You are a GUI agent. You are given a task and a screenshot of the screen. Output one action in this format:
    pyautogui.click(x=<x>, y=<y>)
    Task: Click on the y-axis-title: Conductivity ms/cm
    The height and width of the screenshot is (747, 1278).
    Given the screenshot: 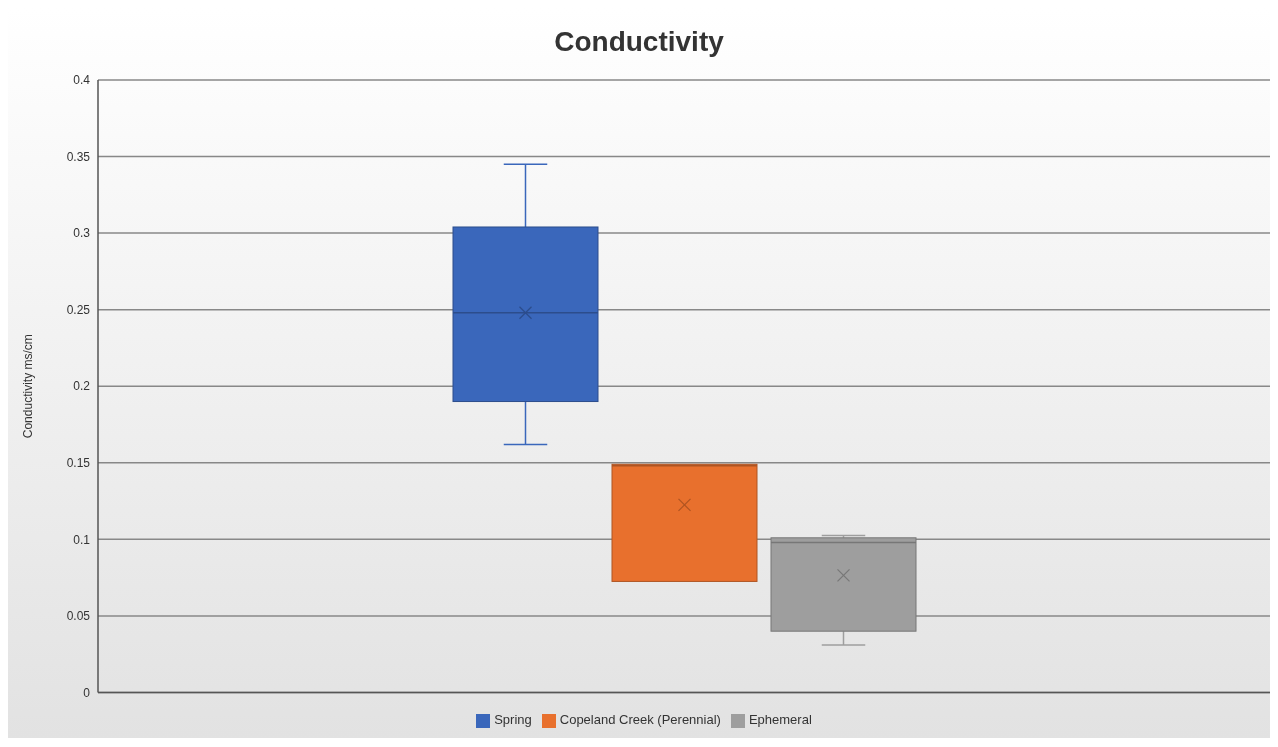 What is the action you would take?
    pyautogui.click(x=28, y=386)
    